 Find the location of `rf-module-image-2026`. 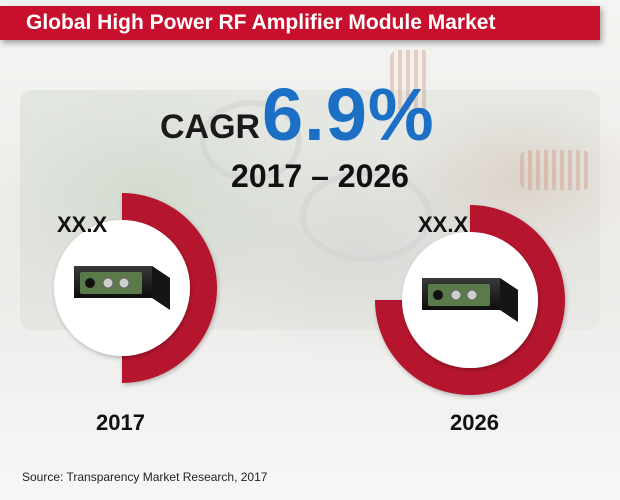

rf-module-image-2026 is located at coordinates (470, 300).